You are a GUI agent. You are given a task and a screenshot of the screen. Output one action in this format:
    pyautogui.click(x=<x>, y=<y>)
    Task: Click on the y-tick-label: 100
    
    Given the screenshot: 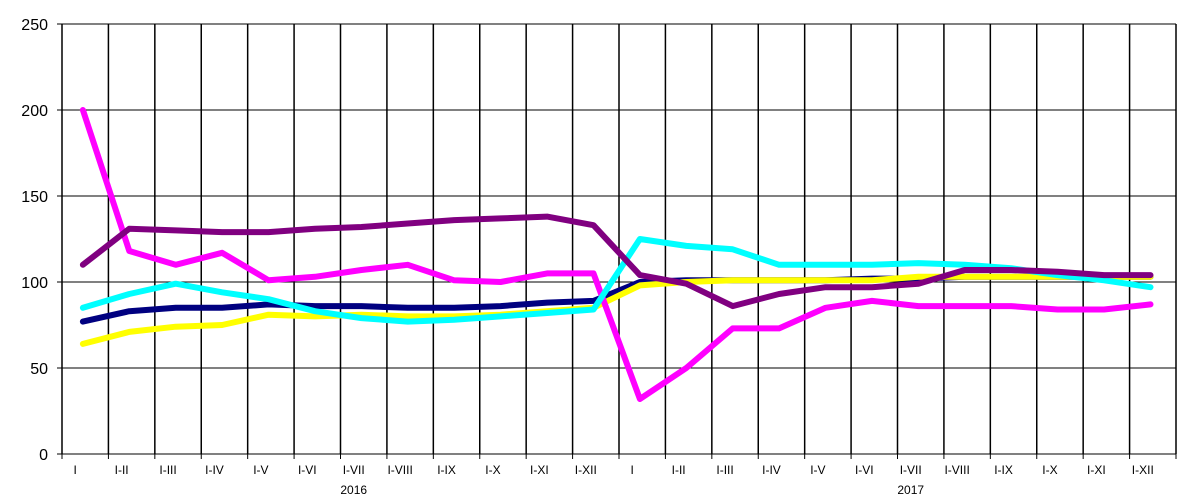 What is the action you would take?
    pyautogui.click(x=34, y=283)
    